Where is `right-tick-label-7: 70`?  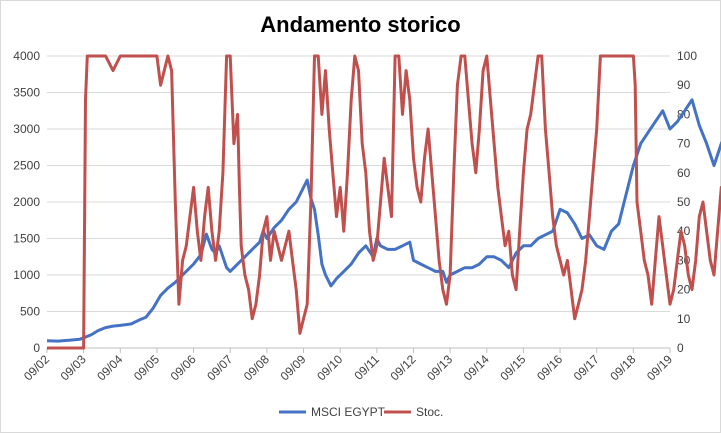 right-tick-label-7: 70 is located at coordinates (684, 144).